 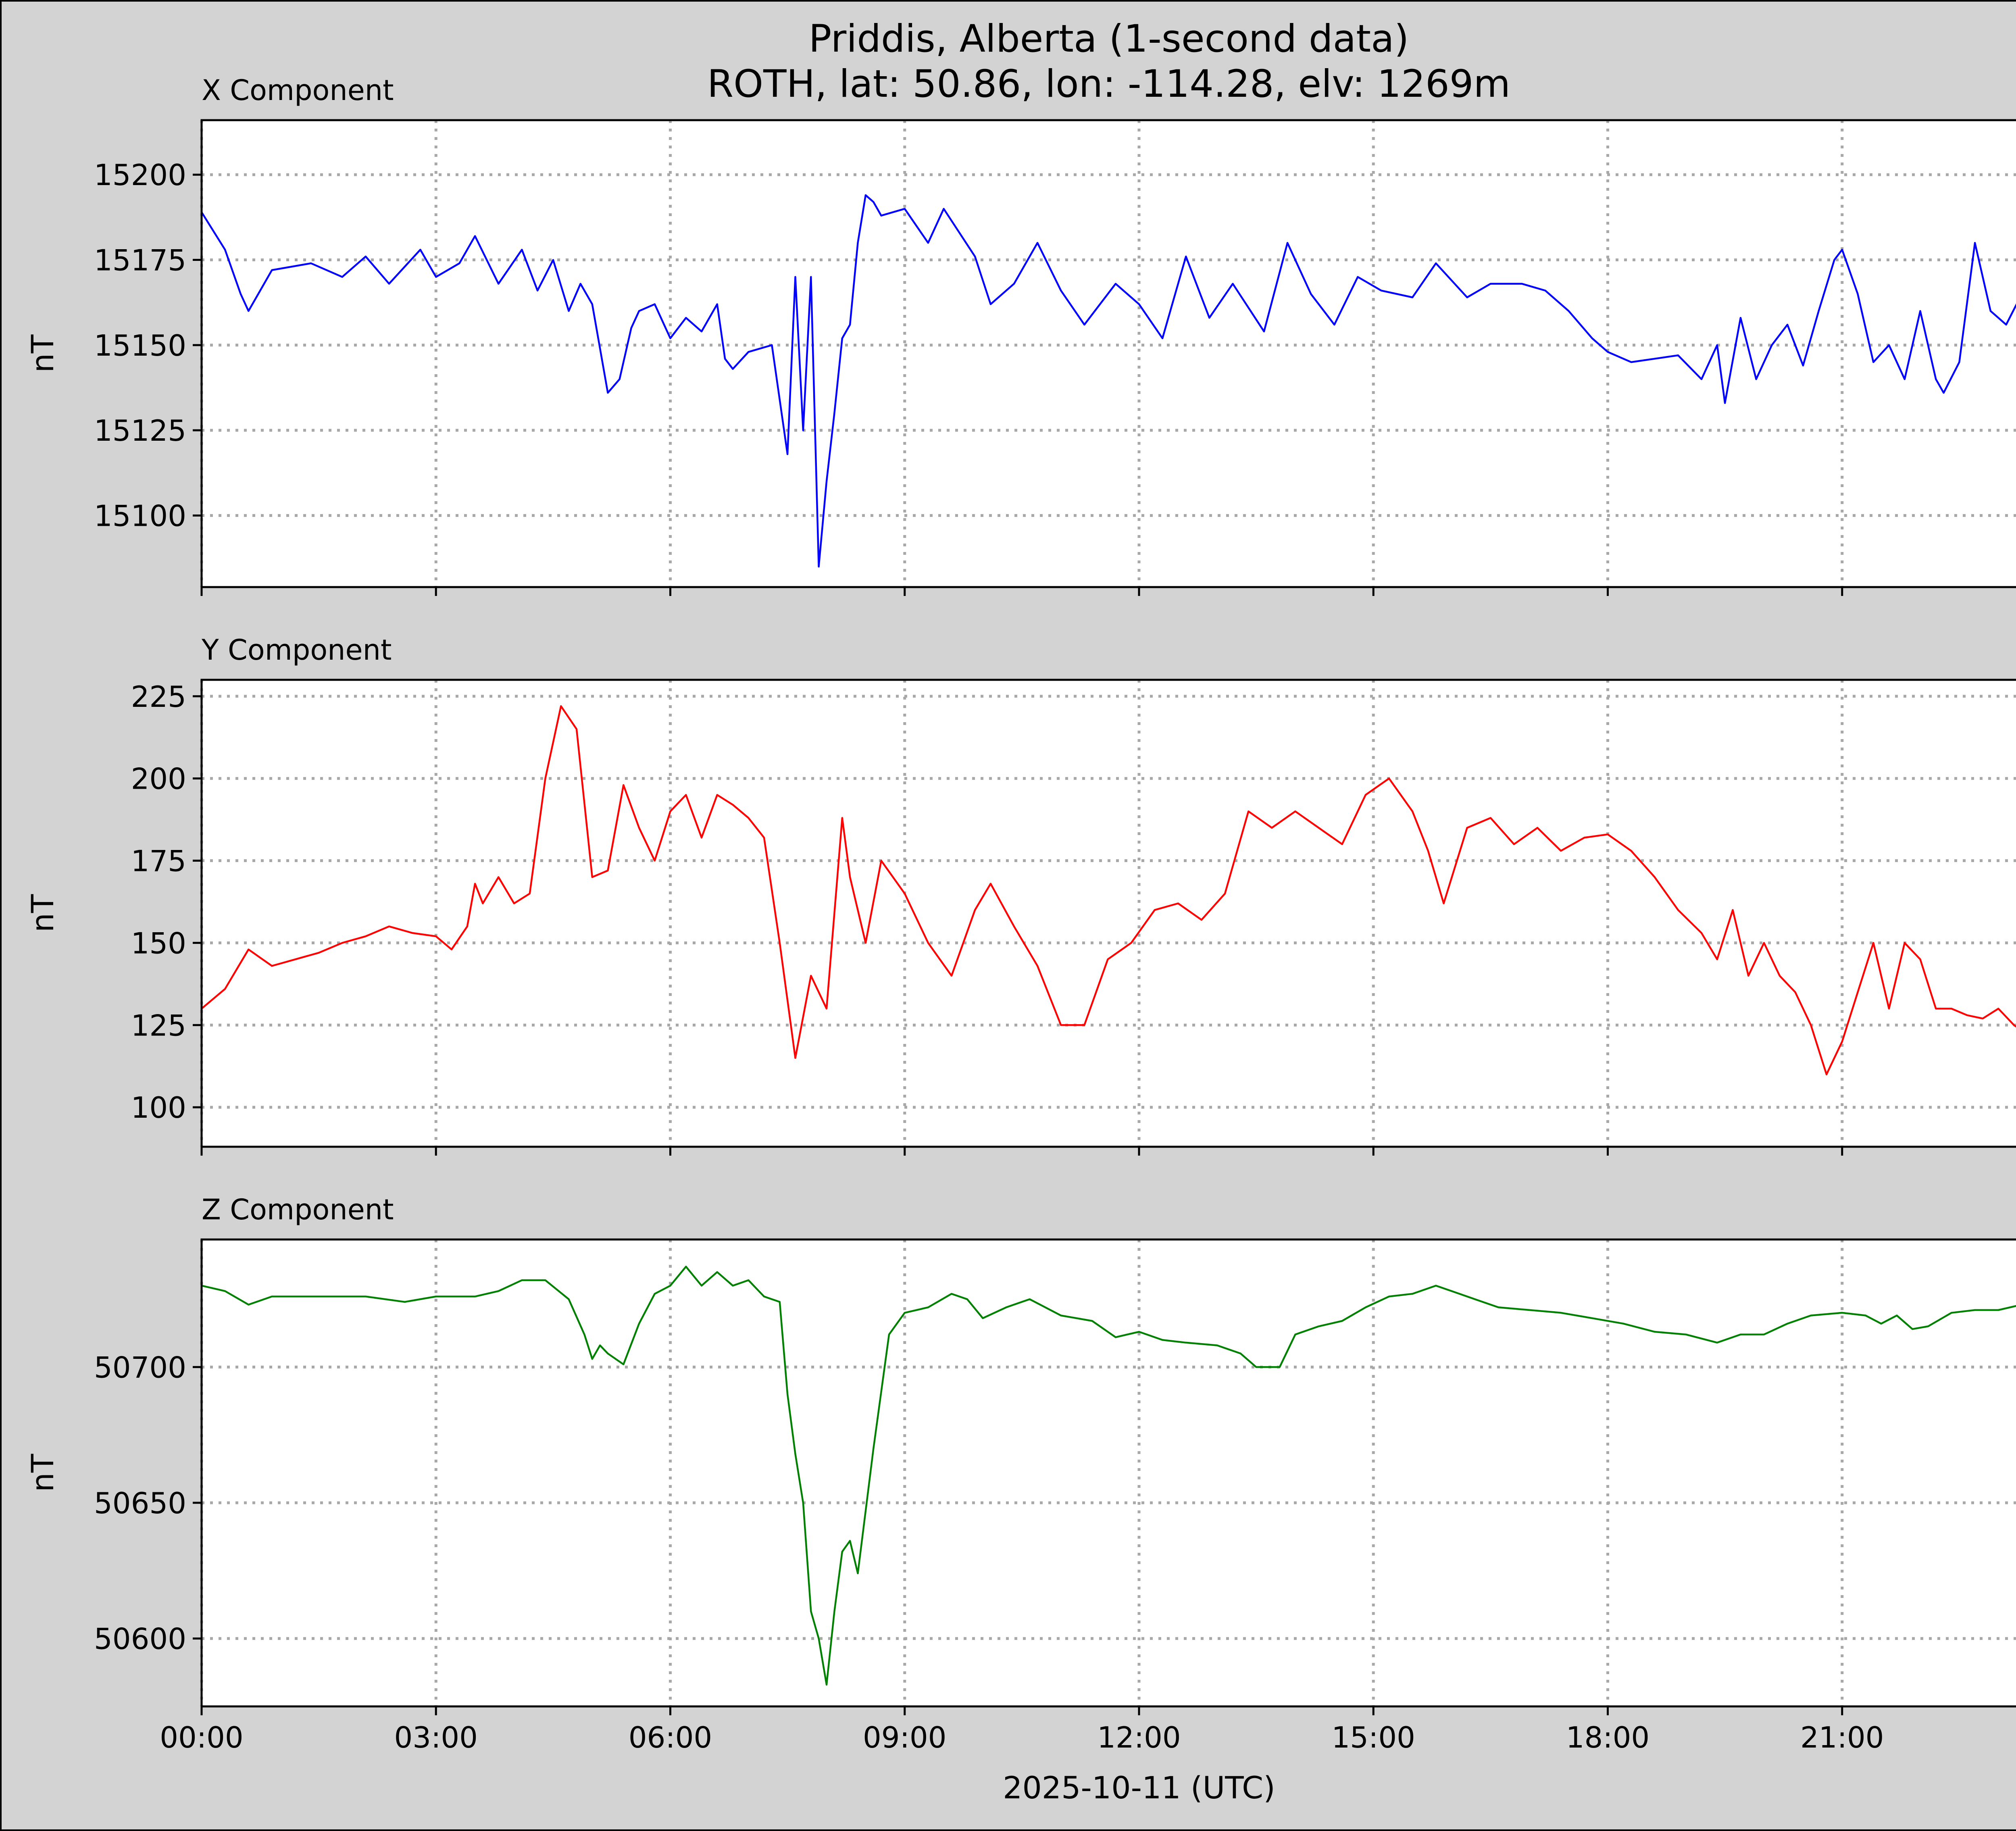 What do you see at coordinates (1139, 1788) in the screenshot?
I see `x-axis-label: 2025-10-11 (UTC)` at bounding box center [1139, 1788].